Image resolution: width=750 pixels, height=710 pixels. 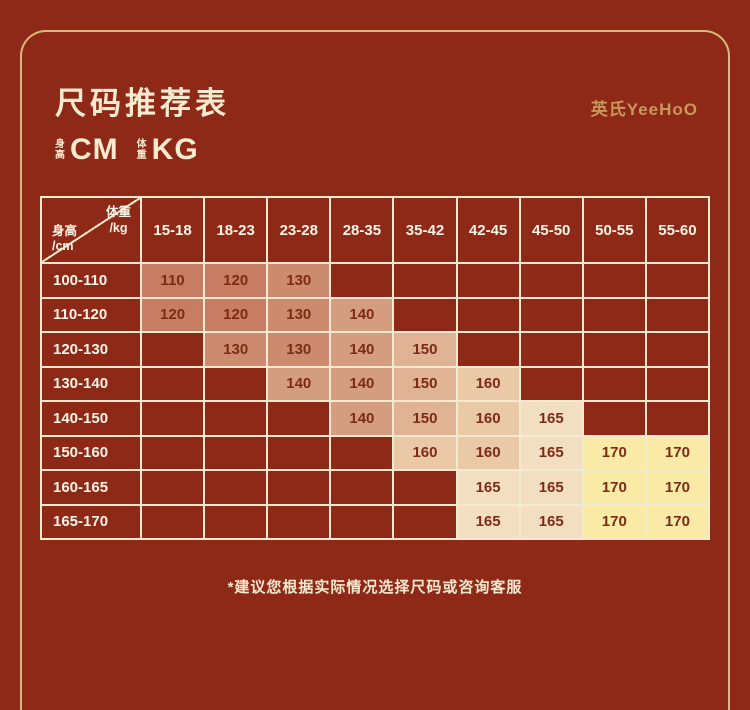 I want to click on corner-weight-label: 体重 /kg, so click(x=118, y=220).